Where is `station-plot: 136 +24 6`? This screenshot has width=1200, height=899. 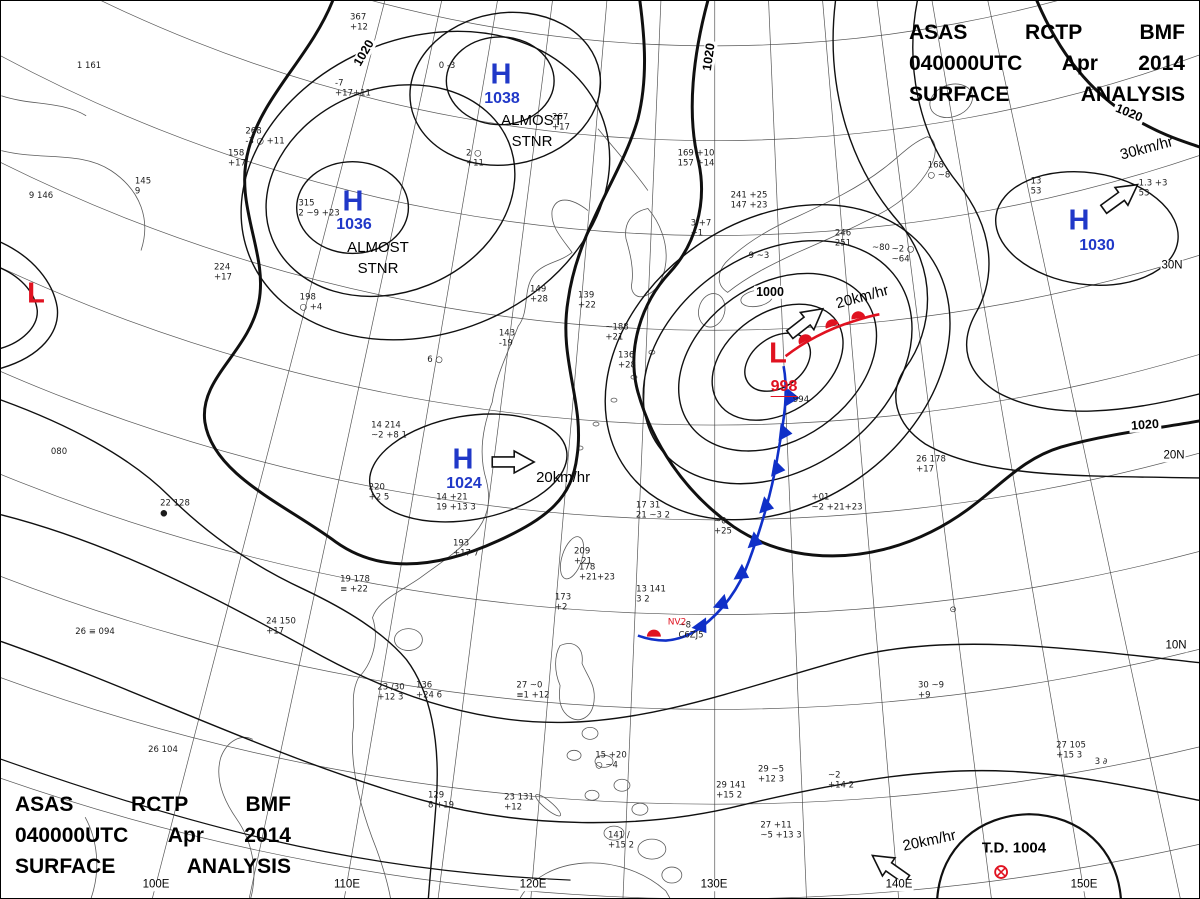 station-plot: 136 +24 6 is located at coordinates (429, 690).